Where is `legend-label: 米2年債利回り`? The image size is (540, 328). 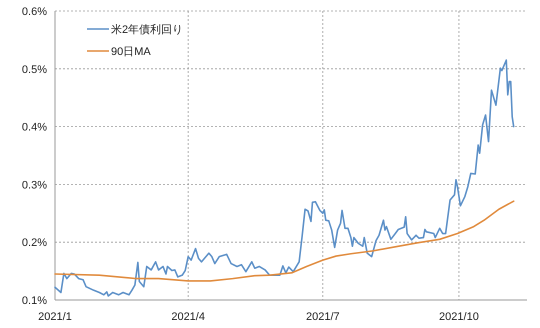
legend-label: 米2年債利回り is located at coordinates (147, 29).